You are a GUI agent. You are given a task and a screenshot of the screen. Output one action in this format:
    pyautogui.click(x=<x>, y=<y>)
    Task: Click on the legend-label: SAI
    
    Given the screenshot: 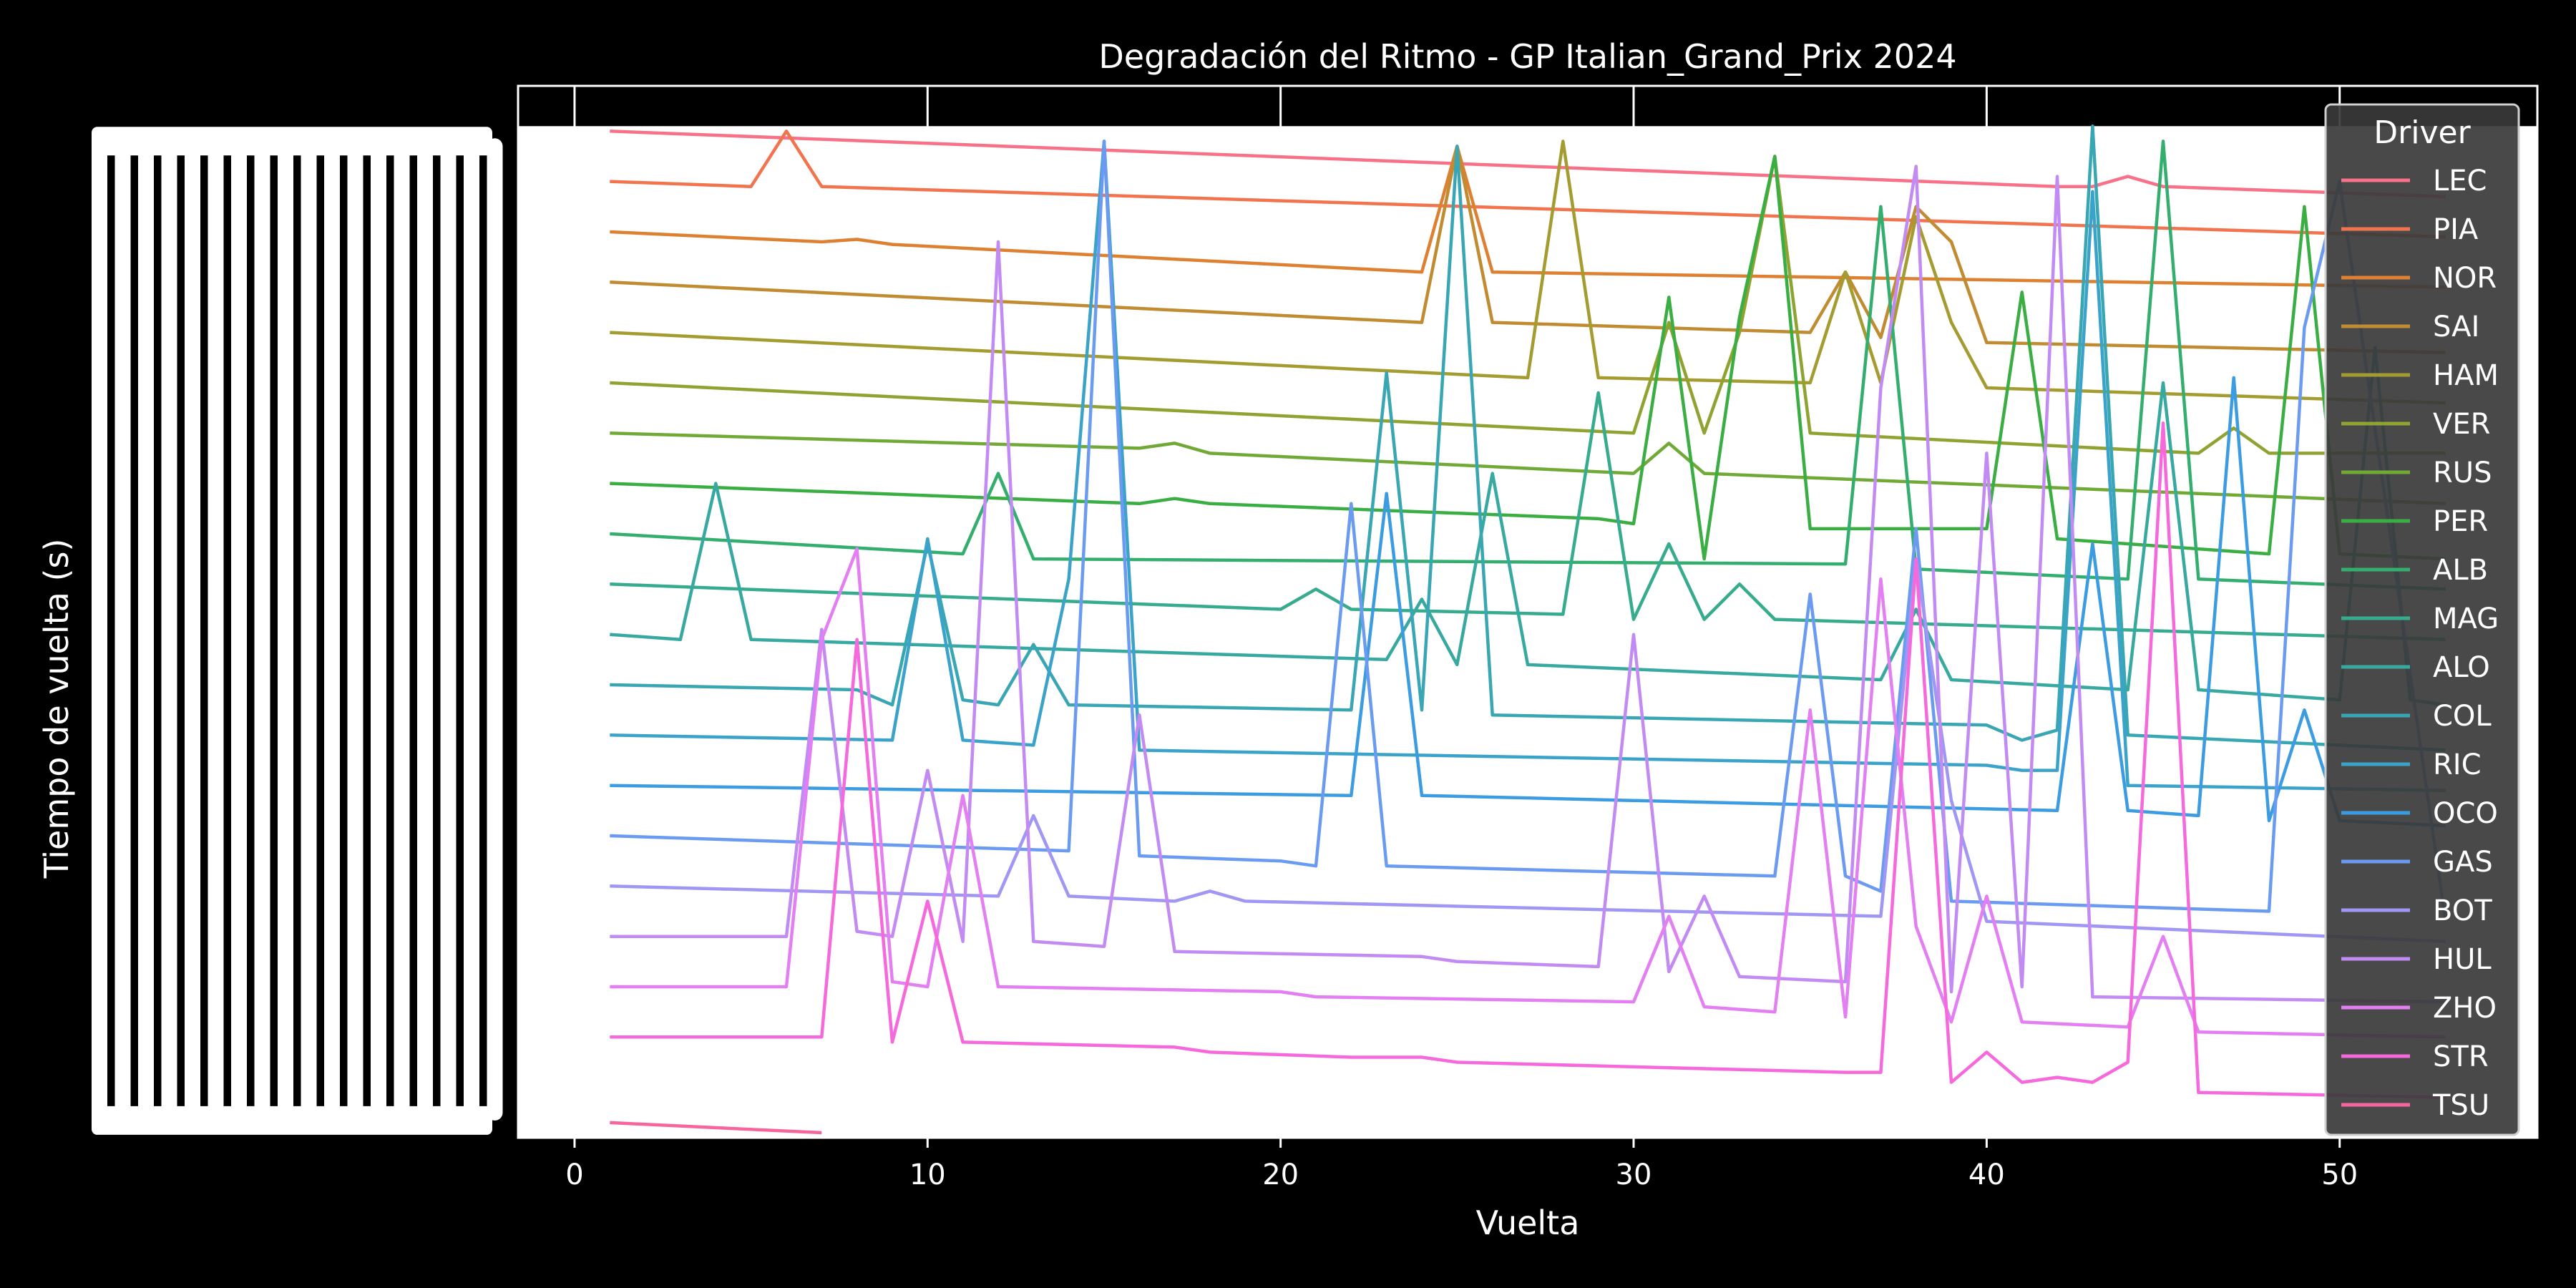 What is the action you would take?
    pyautogui.click(x=2456, y=327)
    